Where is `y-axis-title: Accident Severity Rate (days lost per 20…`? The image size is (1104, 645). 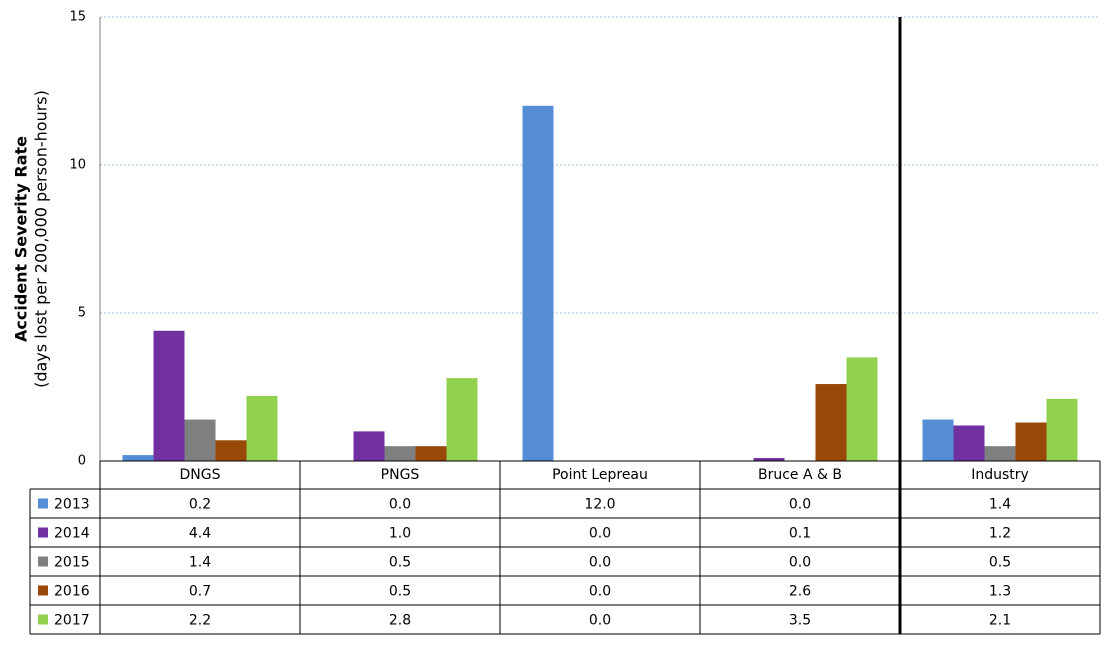 y-axis-title: Accident Severity Rate (days lost per 20… is located at coordinates (31, 239).